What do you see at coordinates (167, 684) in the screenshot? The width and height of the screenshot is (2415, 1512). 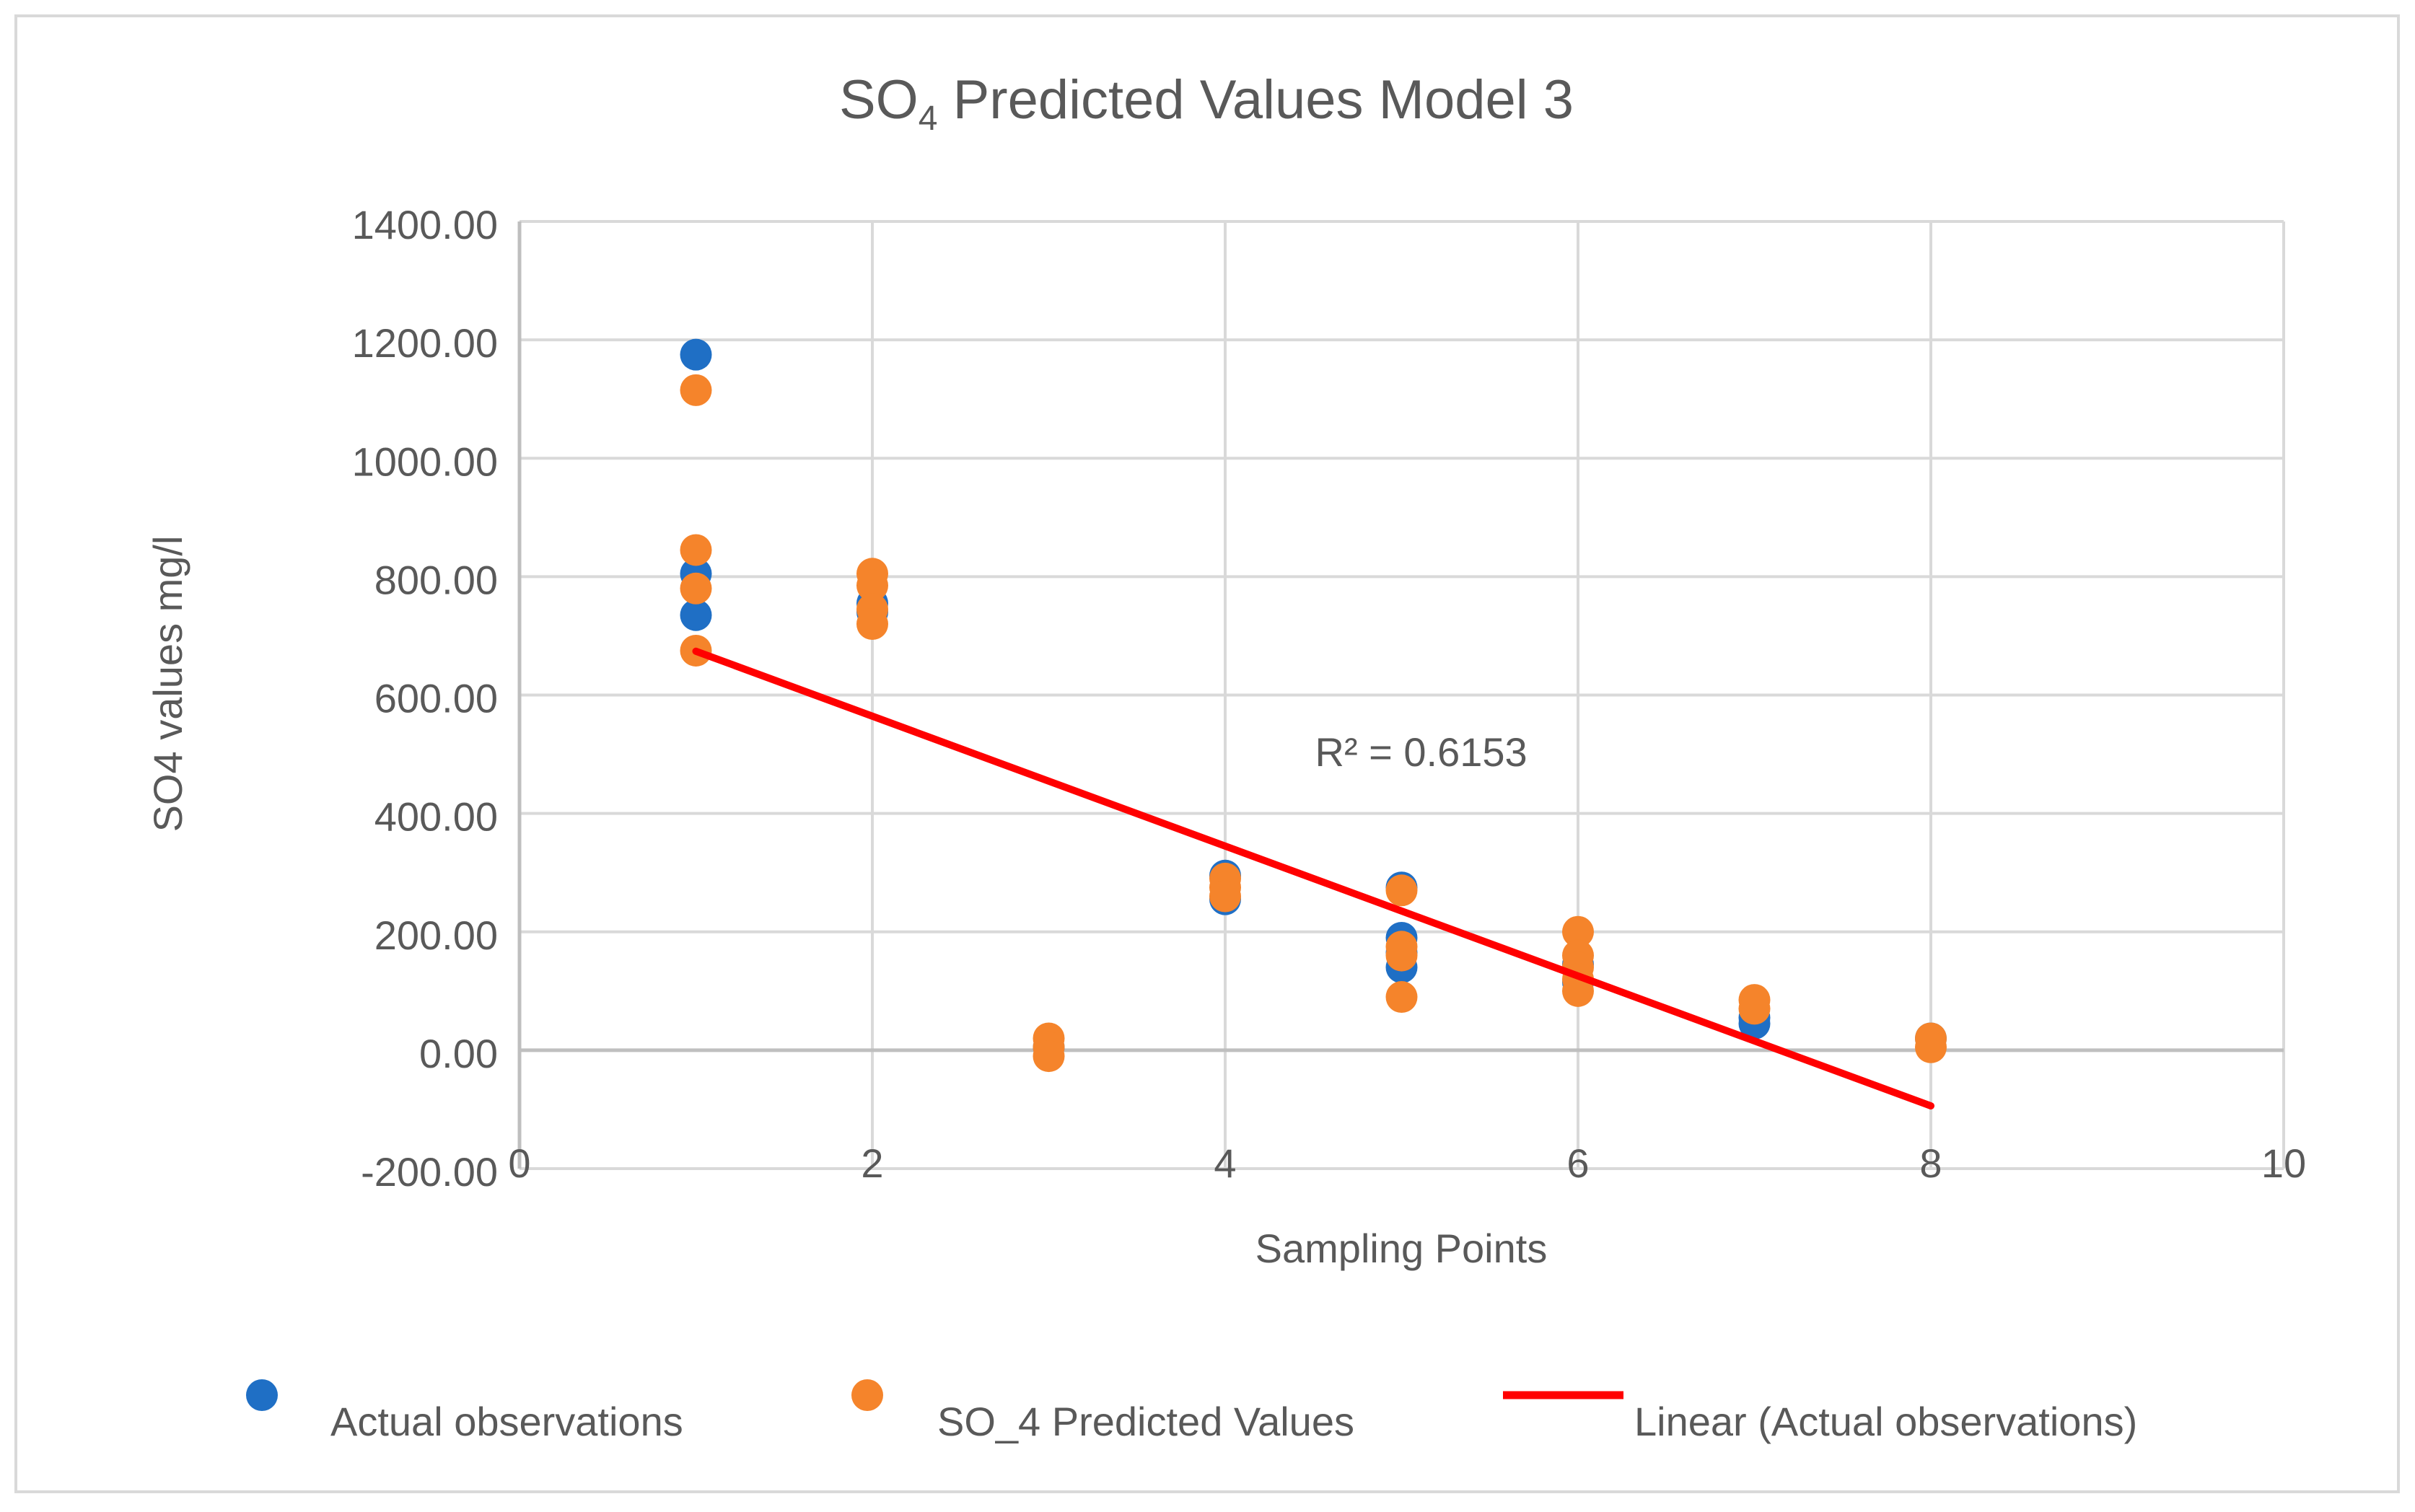 I see `y-axis-label: SO4 values mg/l` at bounding box center [167, 684].